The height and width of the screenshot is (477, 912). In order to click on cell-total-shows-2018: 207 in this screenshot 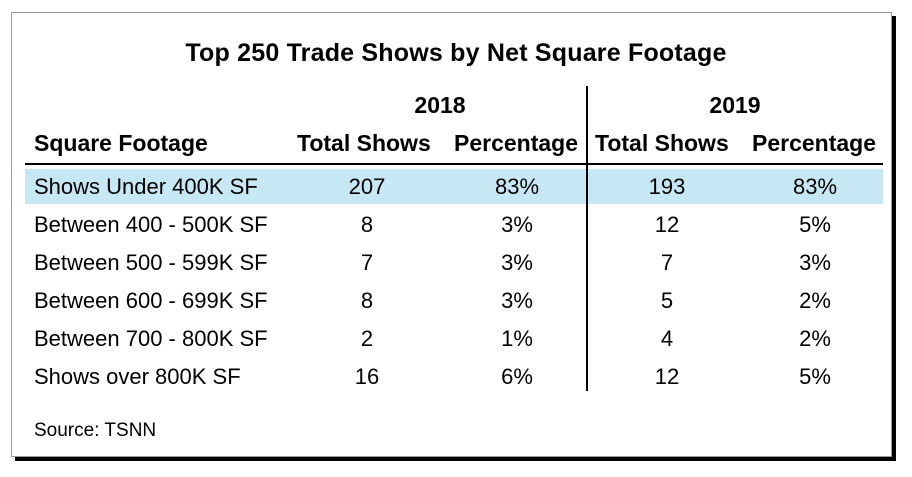, I will do `click(367, 186)`.